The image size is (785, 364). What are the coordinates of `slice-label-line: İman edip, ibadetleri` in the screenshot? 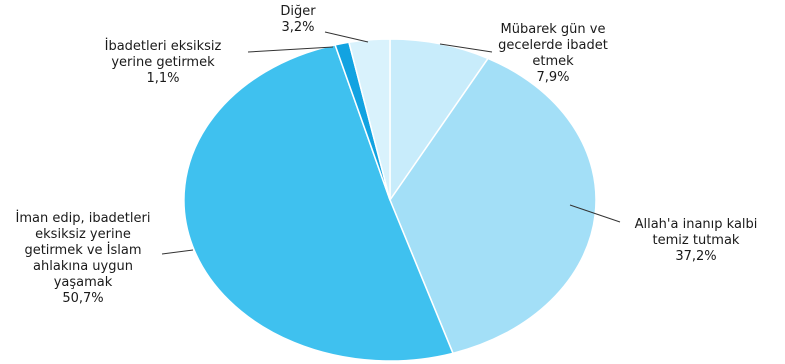 It's located at (83, 218).